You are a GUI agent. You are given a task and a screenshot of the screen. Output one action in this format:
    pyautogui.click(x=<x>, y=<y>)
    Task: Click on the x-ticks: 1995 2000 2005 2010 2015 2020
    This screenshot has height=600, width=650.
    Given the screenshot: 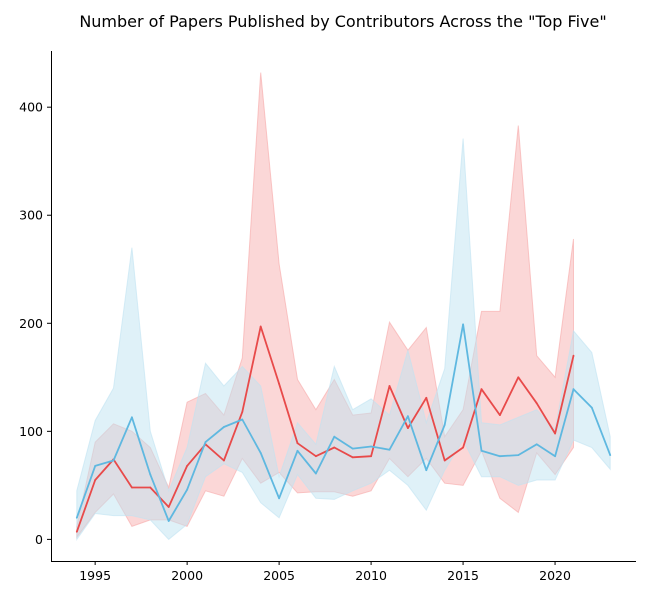 What is the action you would take?
    pyautogui.click(x=325, y=572)
    